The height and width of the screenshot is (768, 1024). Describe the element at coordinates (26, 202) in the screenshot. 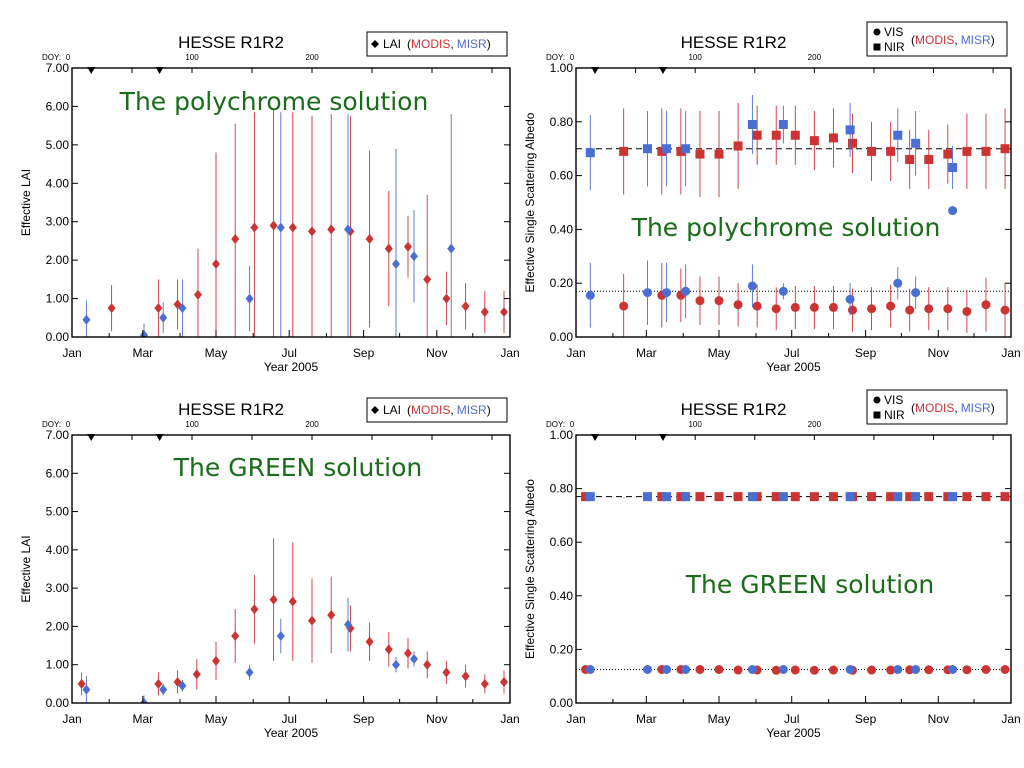

I see `y-axis-label: Effective LAI` at that location.